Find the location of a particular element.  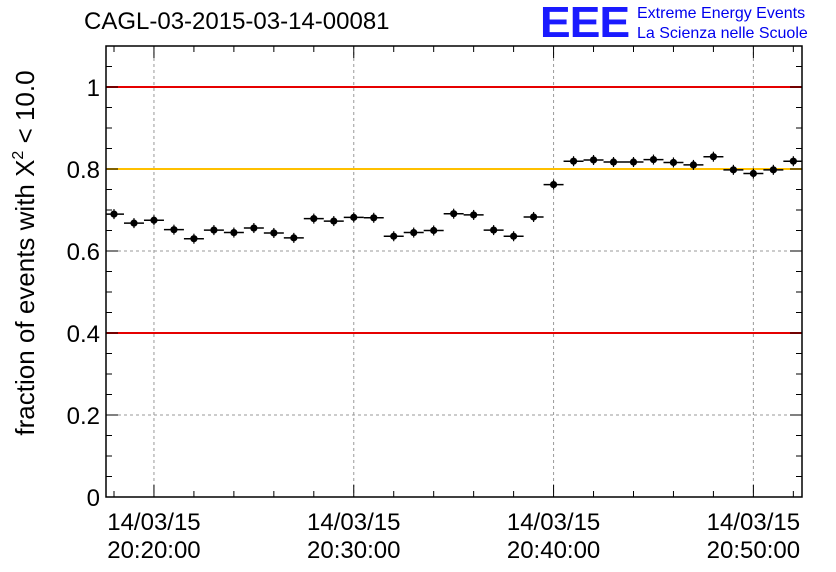

y-tick-label: 0 is located at coordinates (93, 498).